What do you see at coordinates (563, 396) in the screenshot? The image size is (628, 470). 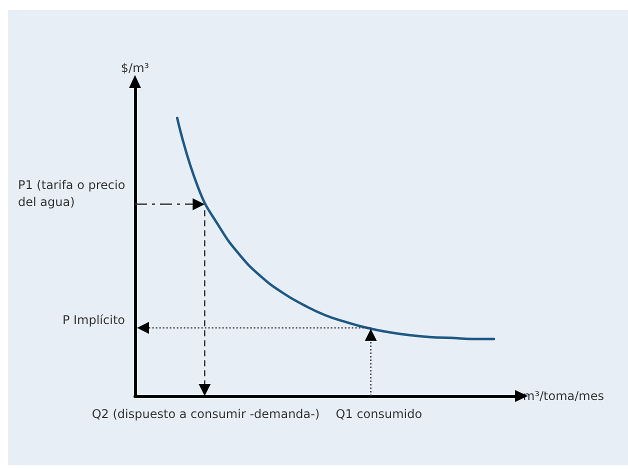 I see `x-axis-title: m³/toma/mes` at bounding box center [563, 396].